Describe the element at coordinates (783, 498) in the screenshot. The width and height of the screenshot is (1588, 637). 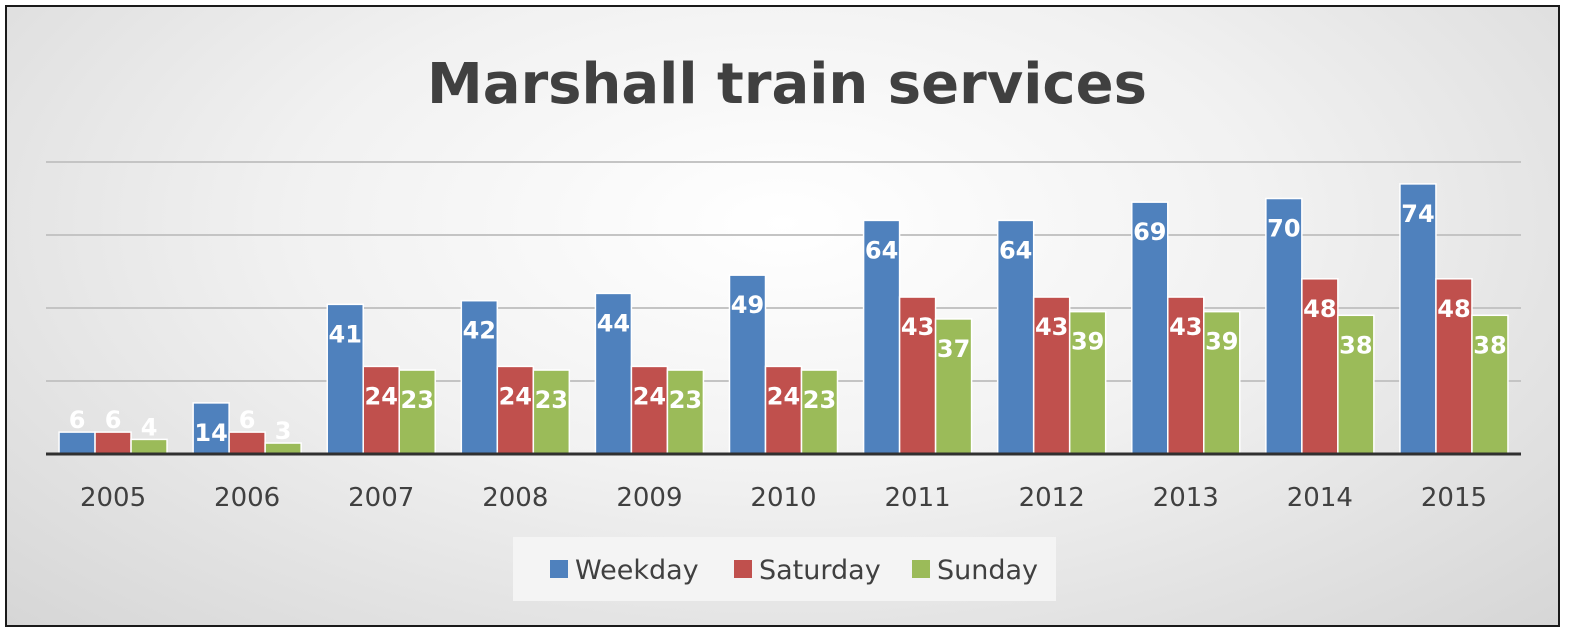
I see `x-tick-label: 2010` at that location.